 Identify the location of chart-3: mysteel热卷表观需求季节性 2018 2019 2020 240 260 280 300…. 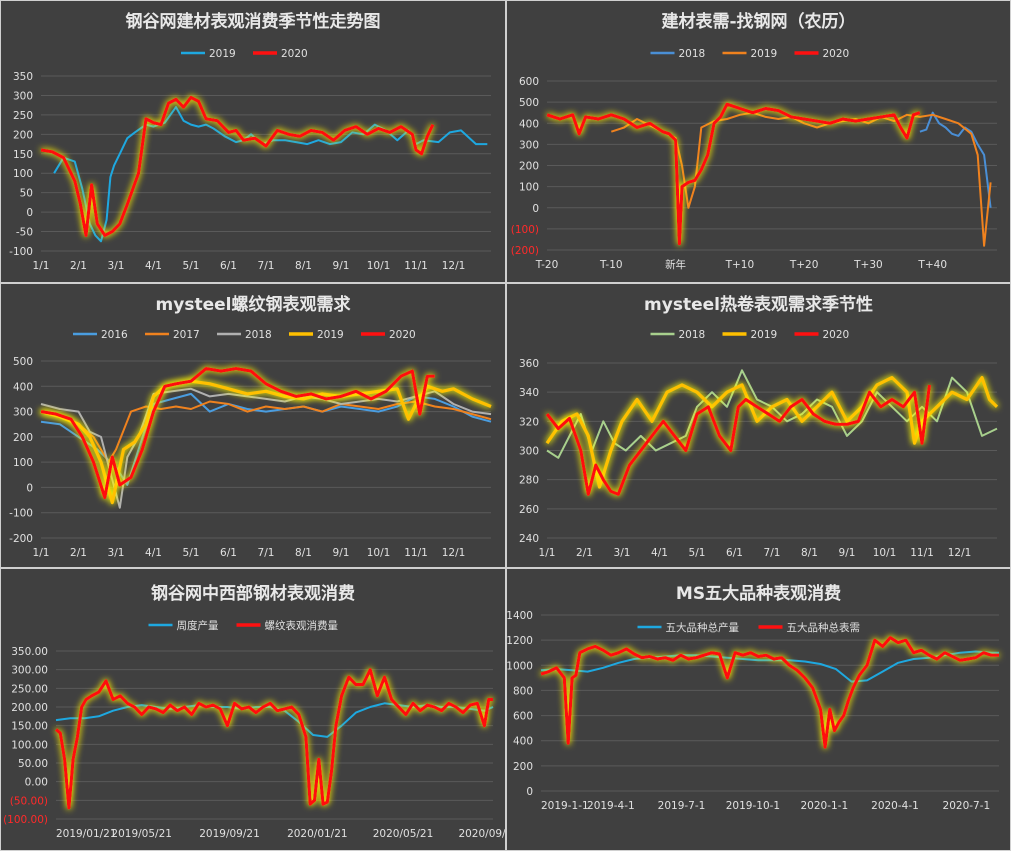
(759, 426).